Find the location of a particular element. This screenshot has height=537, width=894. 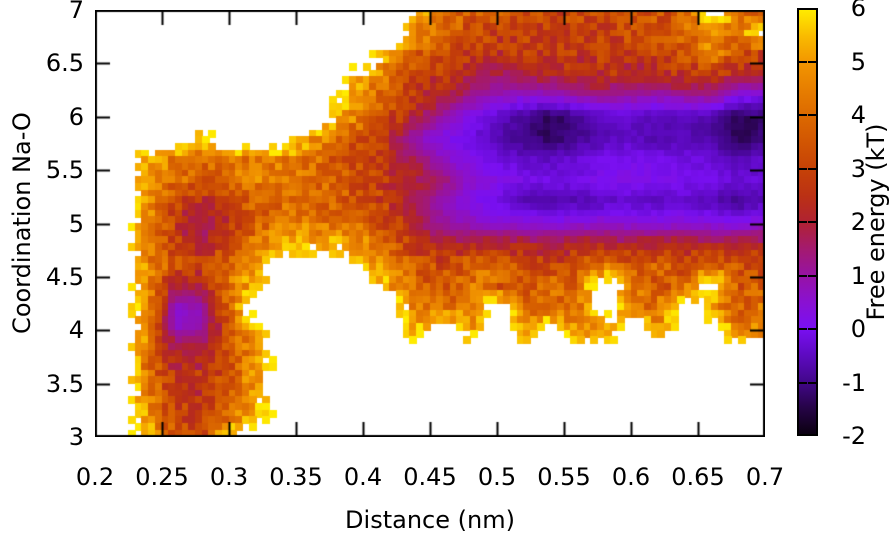

x-tick-label: 0.2 is located at coordinates (95, 477).